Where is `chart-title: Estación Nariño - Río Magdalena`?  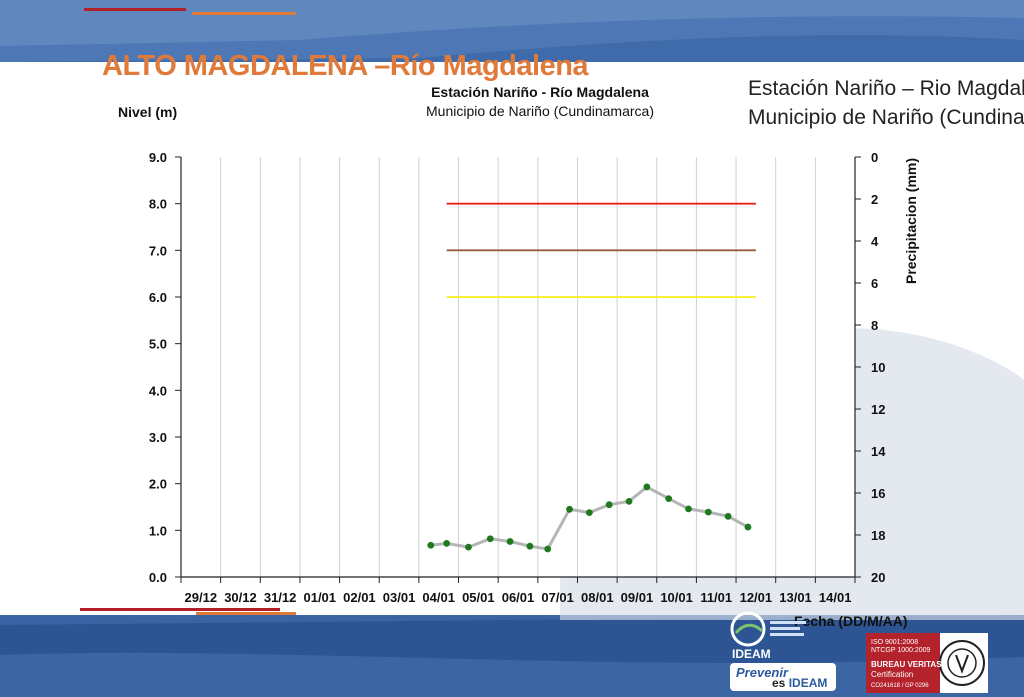
chart-title: Estación Nariño - Río Magdalena is located at coordinates (540, 92).